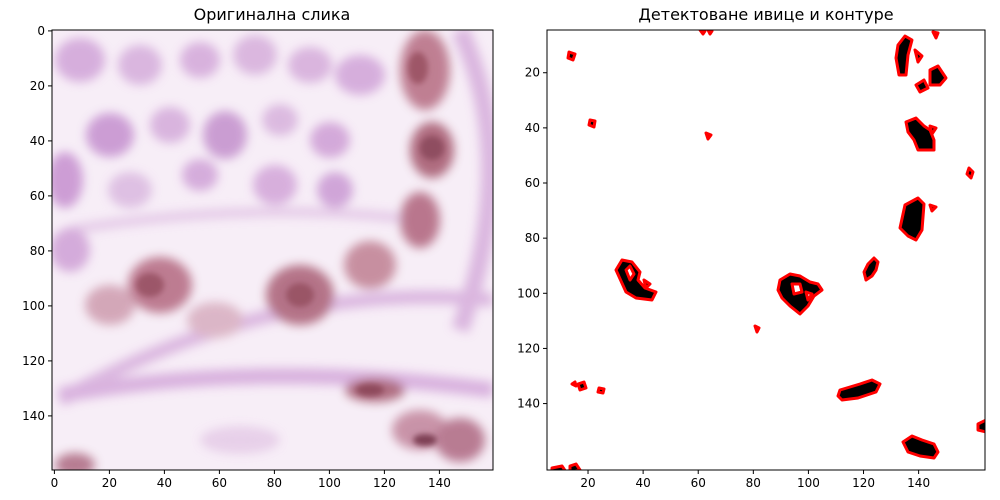 The image size is (1000, 500). I want to click on right-x-tick-label: 80, so click(753, 483).